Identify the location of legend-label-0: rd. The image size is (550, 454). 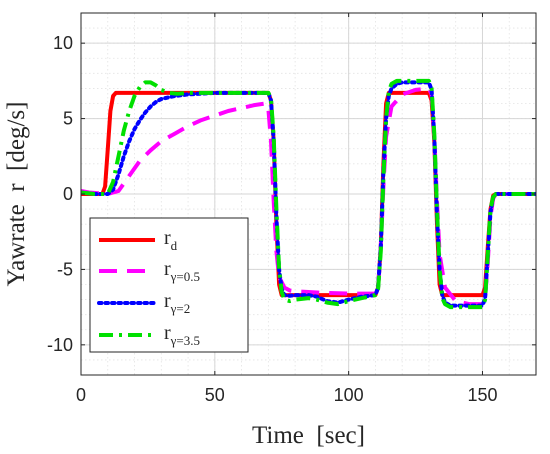
(171, 240).